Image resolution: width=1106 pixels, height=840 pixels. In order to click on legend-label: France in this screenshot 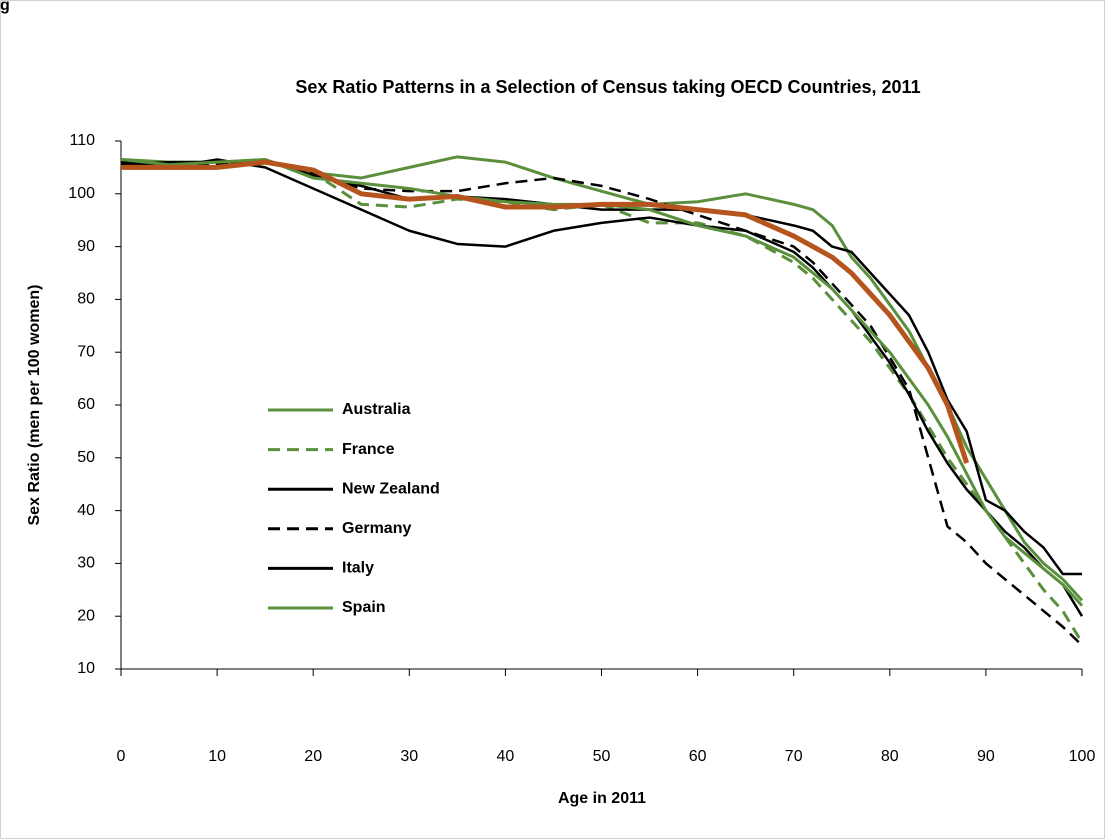, I will do `click(368, 449)`.